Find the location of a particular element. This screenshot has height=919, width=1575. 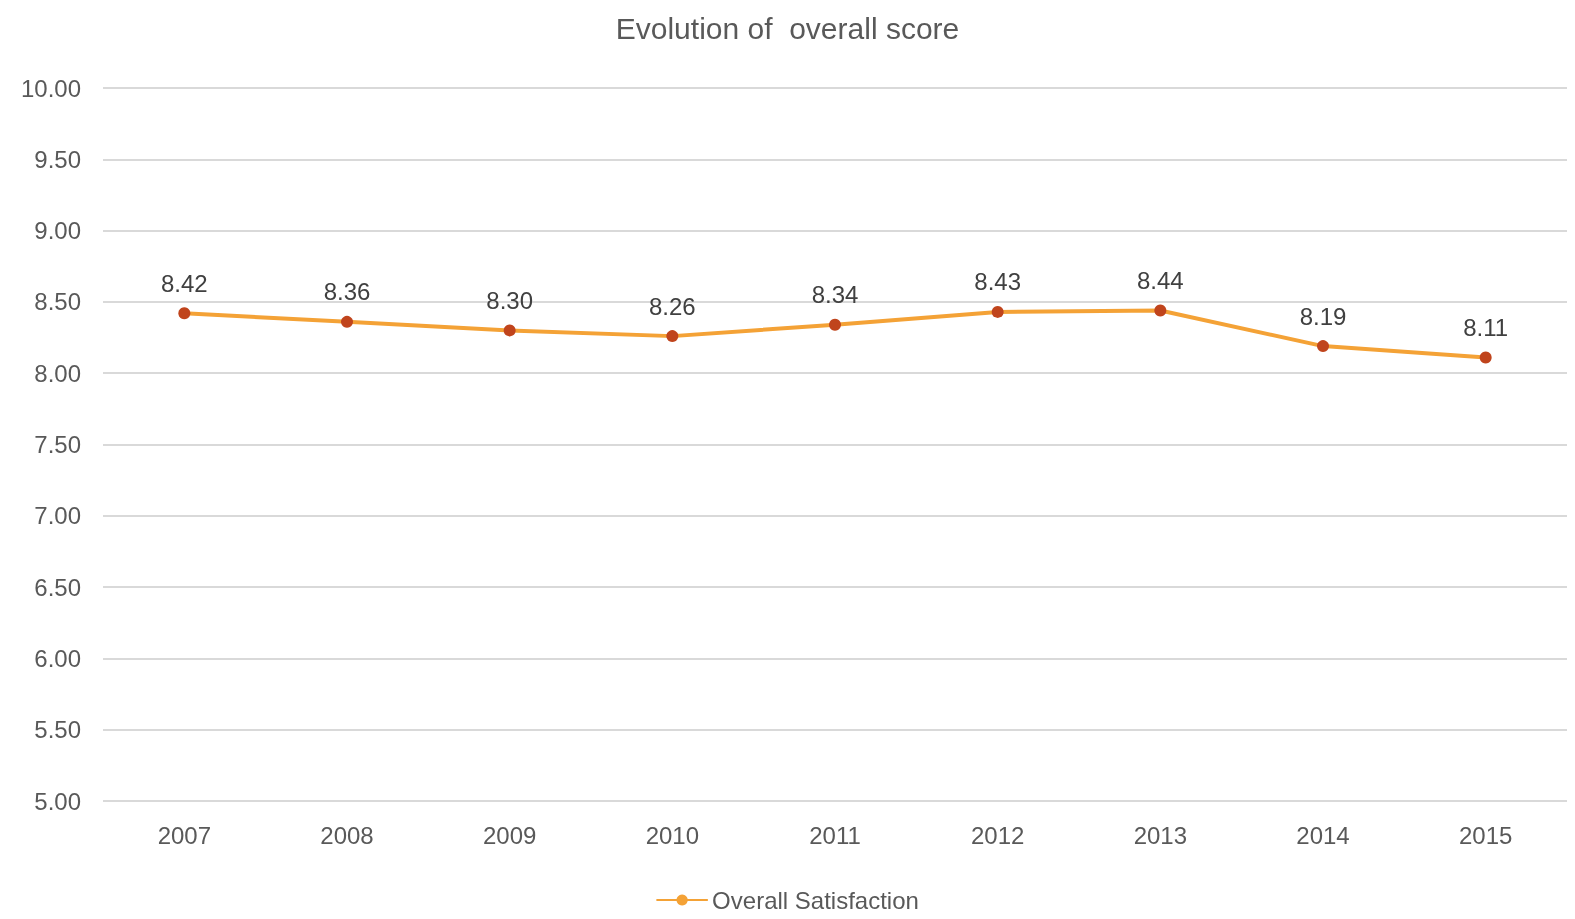

x-tick-label: 2009 is located at coordinates (509, 835).